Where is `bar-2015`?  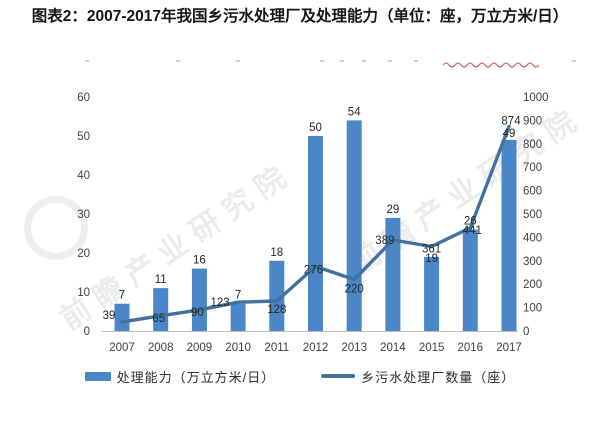
bar-2015 is located at coordinates (432, 293).